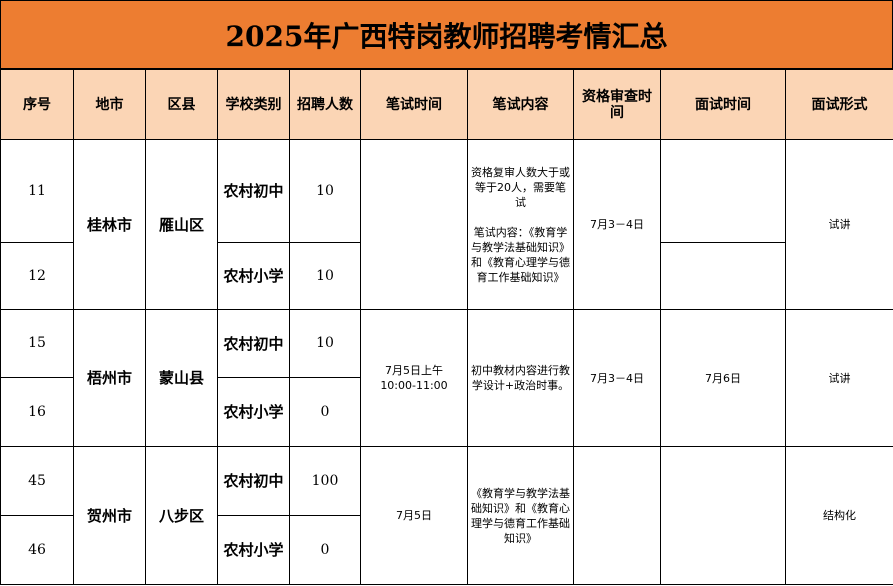 This screenshot has height=586, width=893. Describe the element at coordinates (617, 515) in the screenshot. I see `review-time` at that location.